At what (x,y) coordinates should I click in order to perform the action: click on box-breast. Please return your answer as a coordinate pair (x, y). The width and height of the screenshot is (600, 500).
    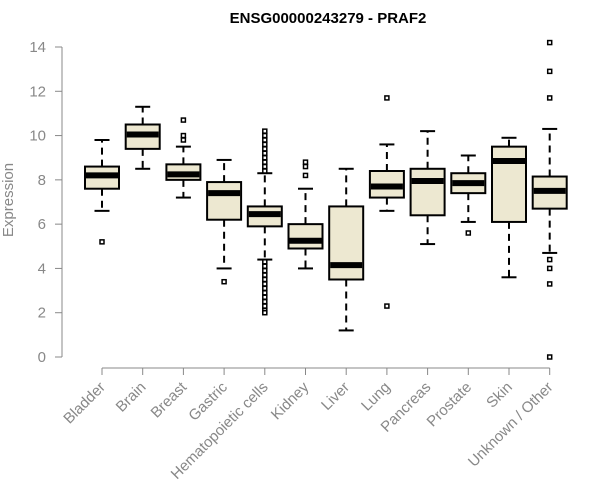
    Looking at the image, I should click on (183, 158).